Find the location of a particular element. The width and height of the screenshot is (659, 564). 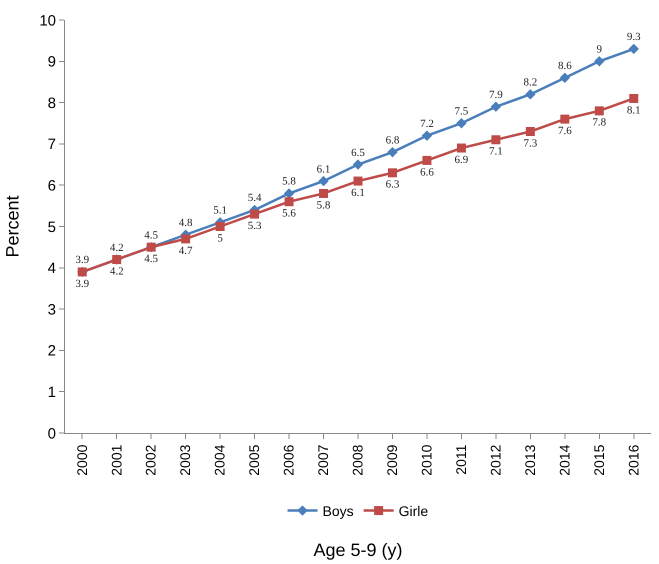

x-tick-label: 2007 is located at coordinates (323, 460).